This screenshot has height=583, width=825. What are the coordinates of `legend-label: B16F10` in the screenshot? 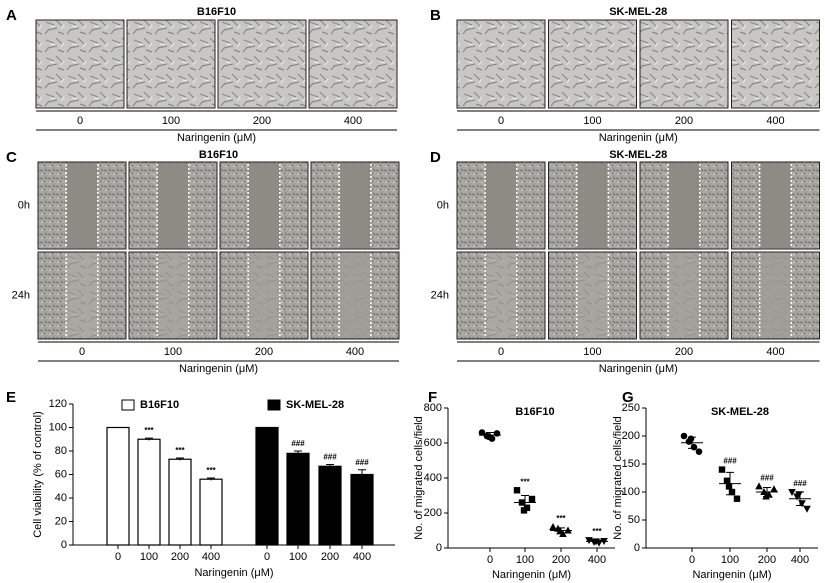 It's located at (159, 405).